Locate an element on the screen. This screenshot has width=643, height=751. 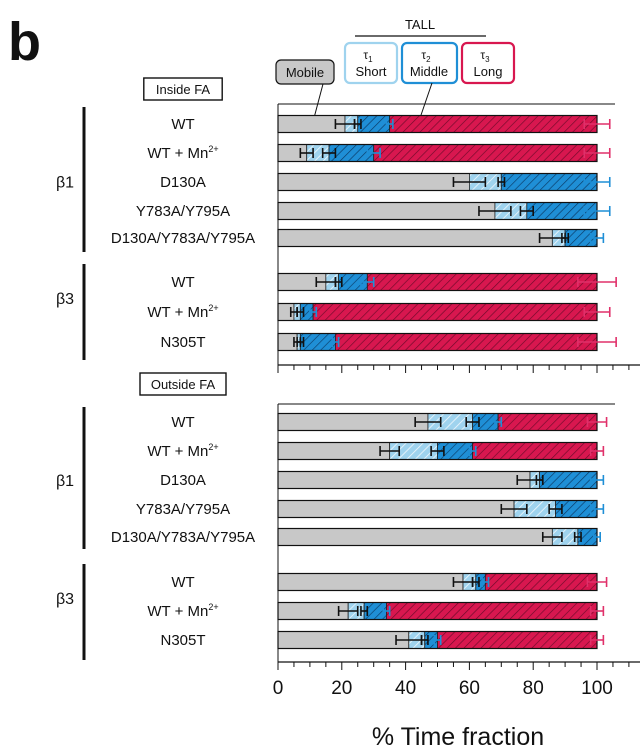
x-tick-label: 60 is located at coordinates (469, 688).